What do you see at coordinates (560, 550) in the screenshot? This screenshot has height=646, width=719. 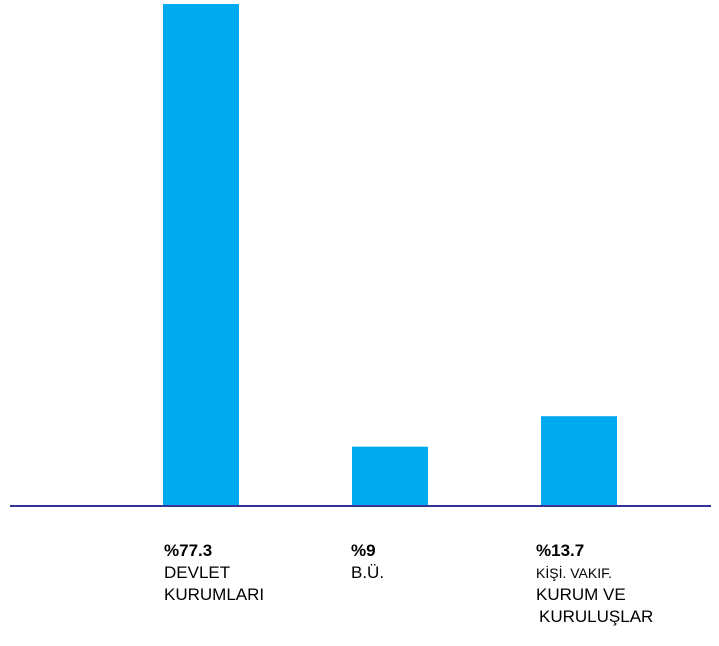 I see `category-value-label: %13.7` at bounding box center [560, 550].